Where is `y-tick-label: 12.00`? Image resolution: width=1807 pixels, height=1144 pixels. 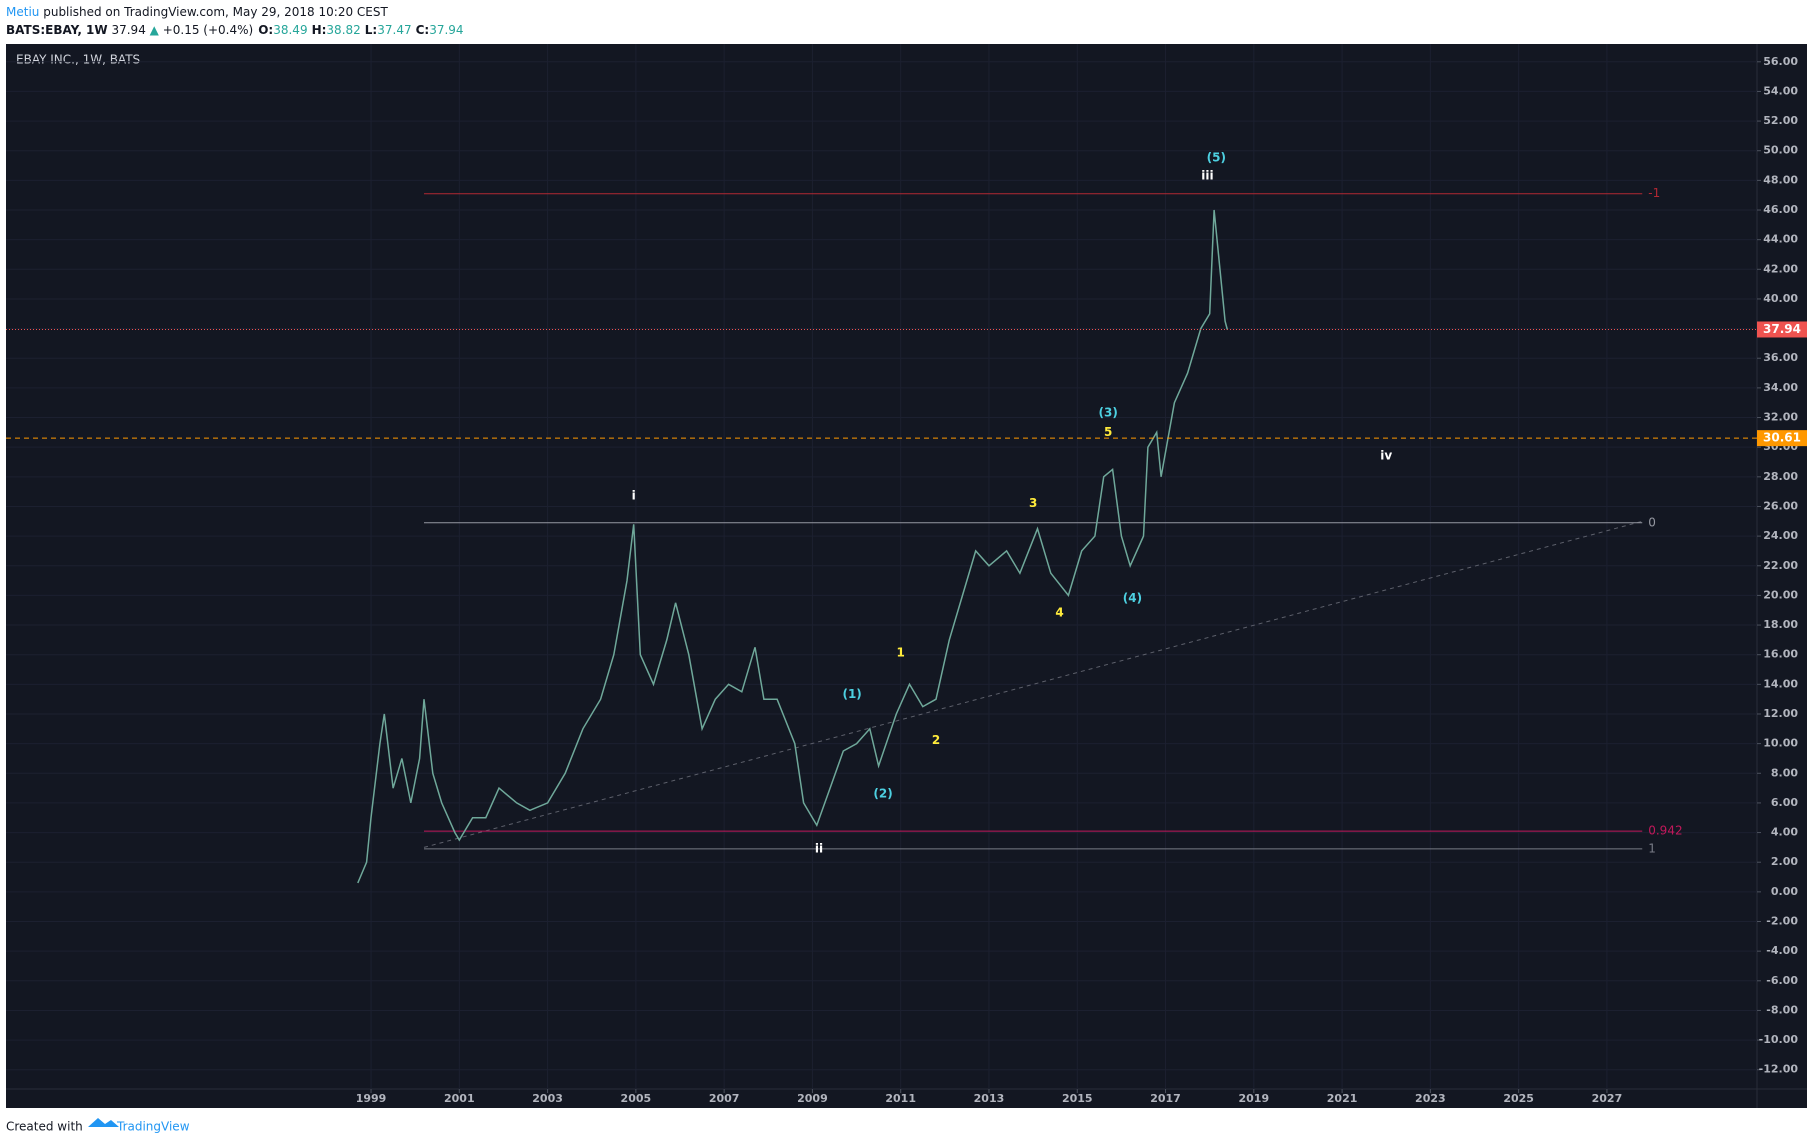
y-tick-label: 12.00 is located at coordinates (1780, 713).